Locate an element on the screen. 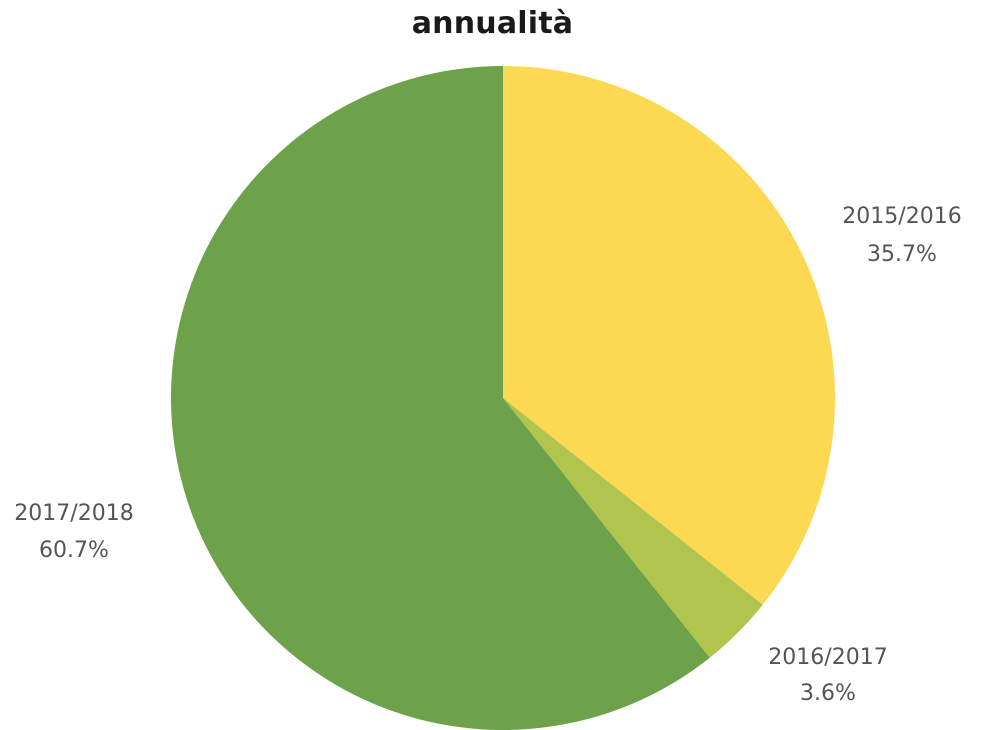 The height and width of the screenshot is (730, 985). slice-label-2016-2017: 2016/2017 is located at coordinates (827, 657).